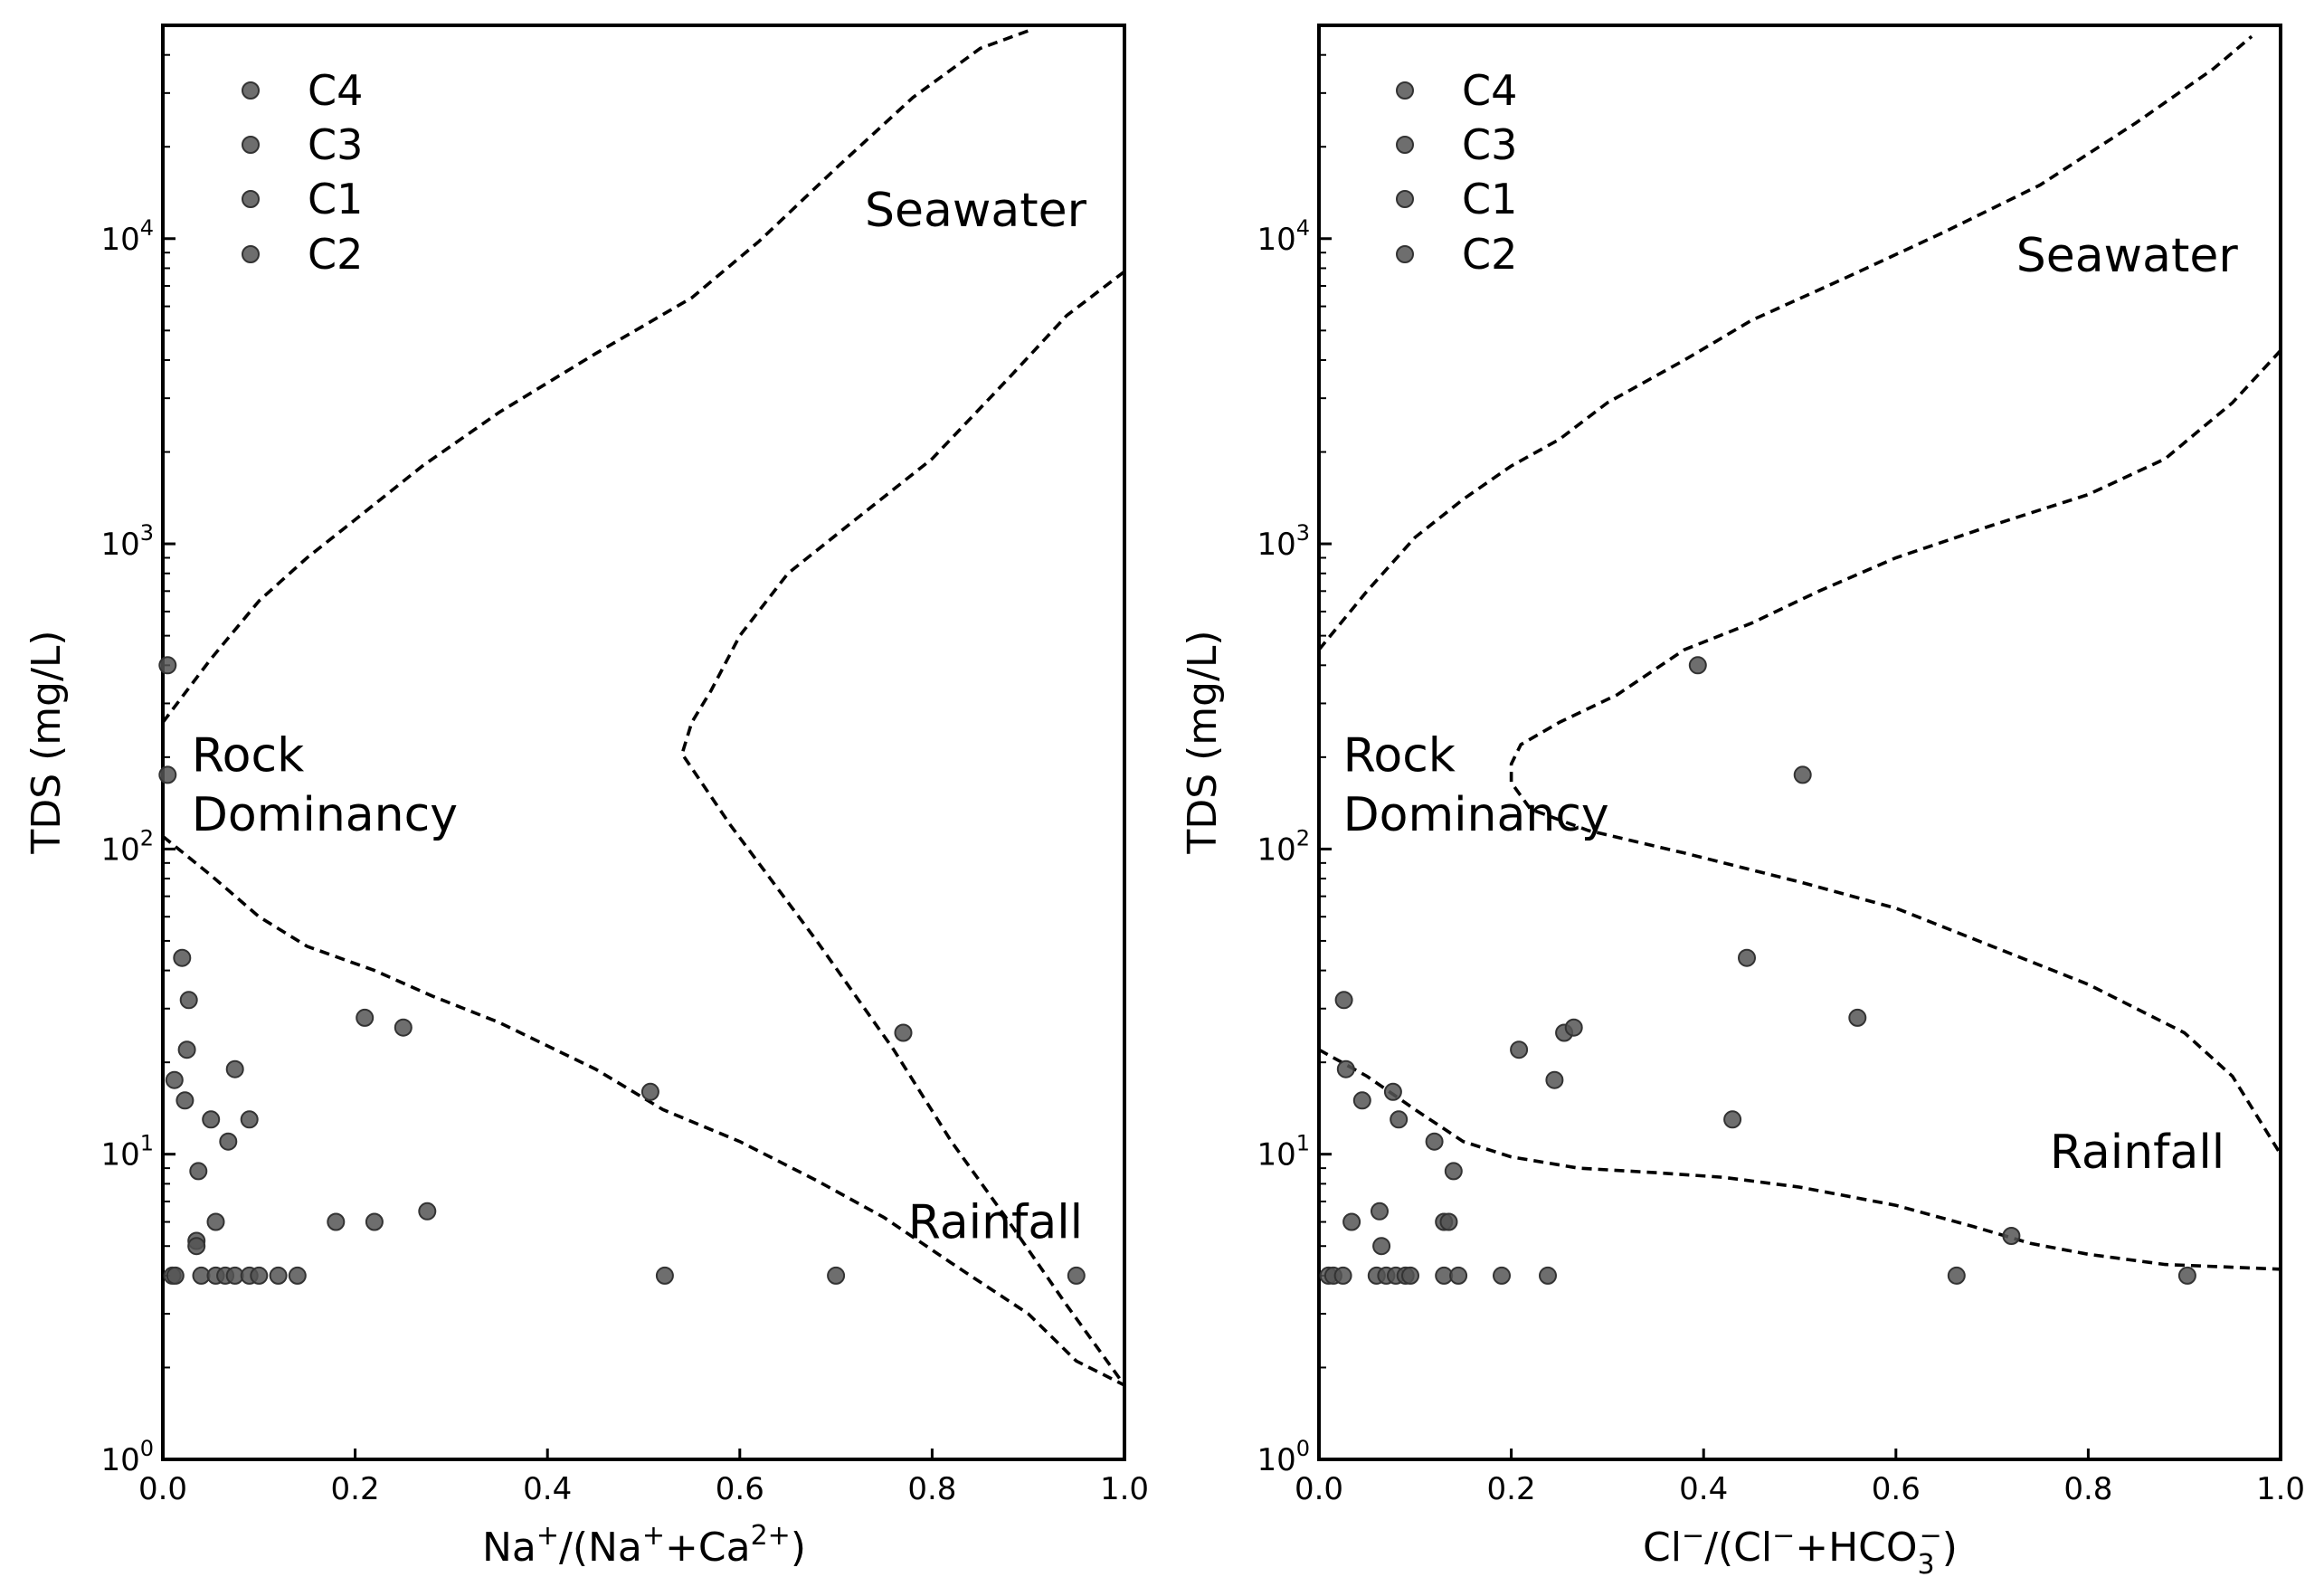  I want to click on x-axis-label: Na+/(Na++Ca2+), so click(644, 1546).